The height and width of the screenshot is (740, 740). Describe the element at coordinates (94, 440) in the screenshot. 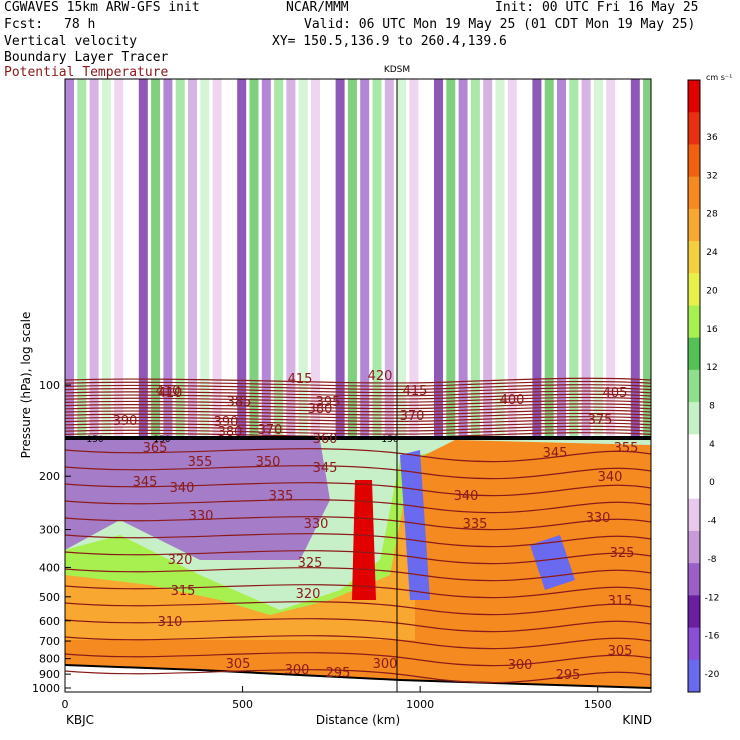

I see `tropopause-label: 150` at that location.